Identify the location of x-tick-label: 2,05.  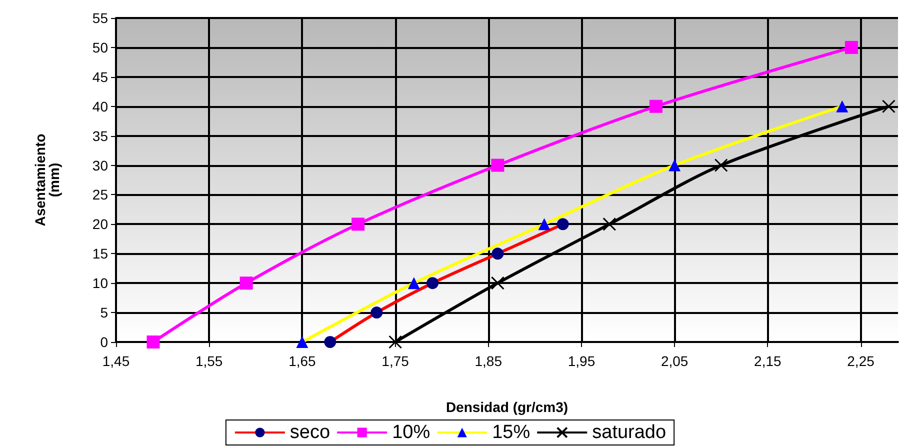
(674, 361).